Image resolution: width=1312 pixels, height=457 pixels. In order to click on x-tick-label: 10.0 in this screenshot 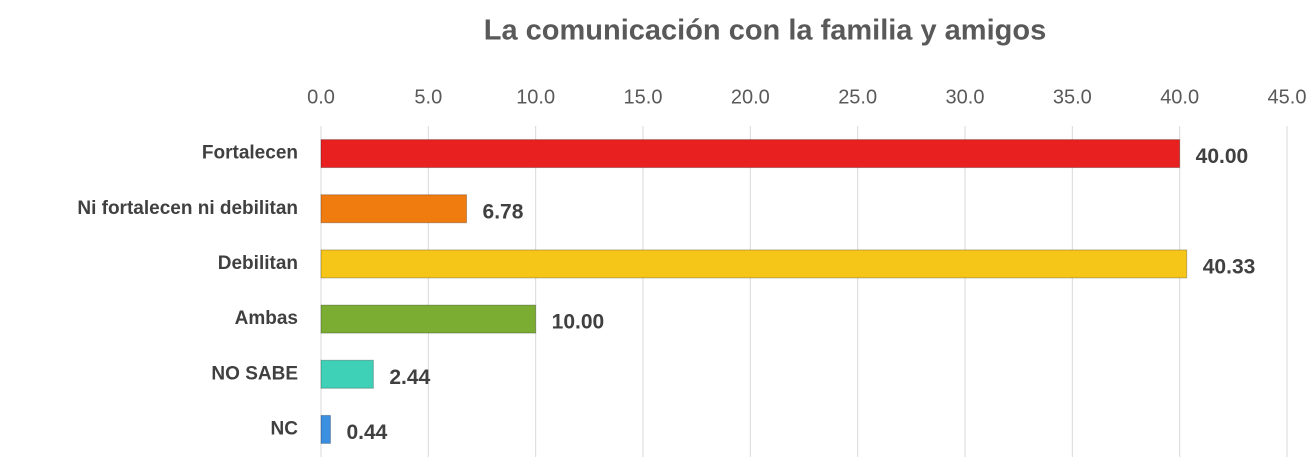, I will do `click(535, 97)`.